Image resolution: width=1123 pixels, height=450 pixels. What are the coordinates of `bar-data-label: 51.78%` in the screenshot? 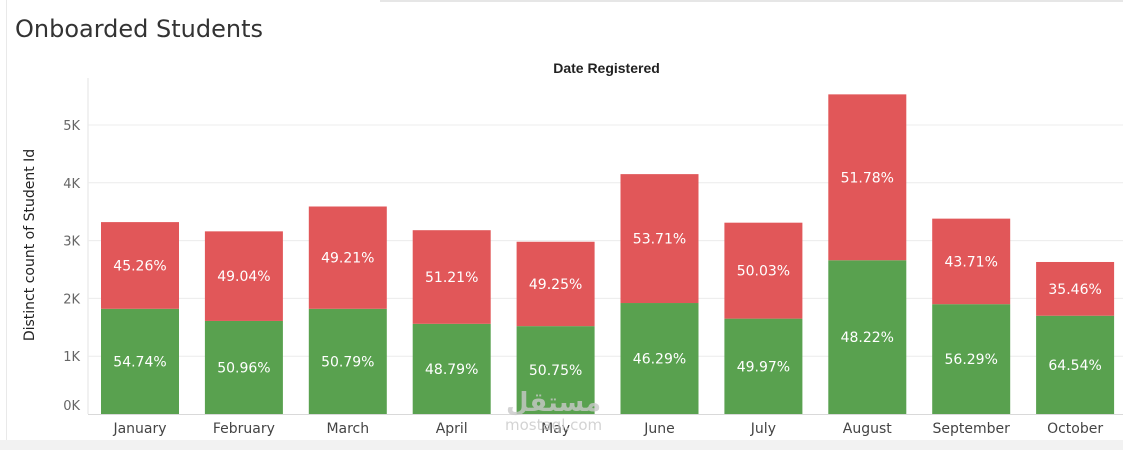 It's located at (867, 178).